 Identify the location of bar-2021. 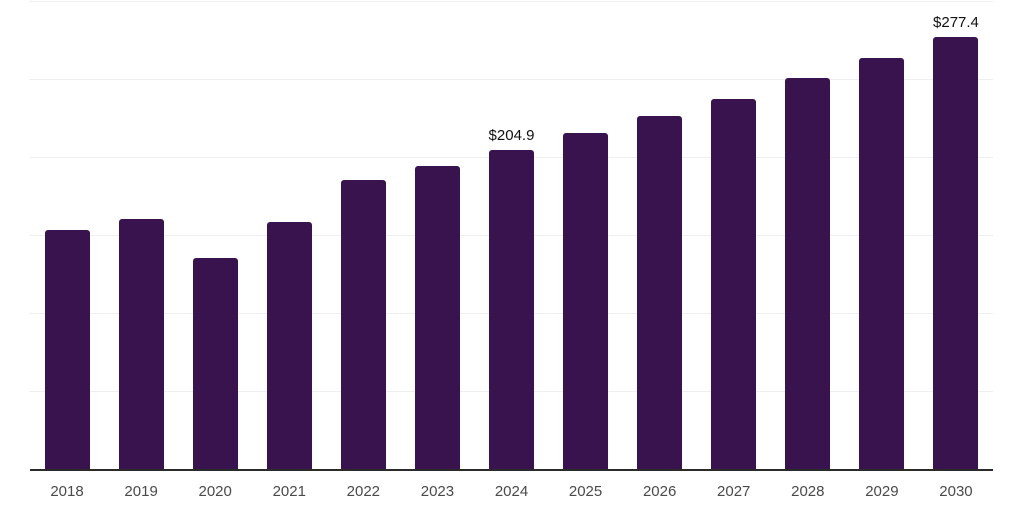
(289, 345).